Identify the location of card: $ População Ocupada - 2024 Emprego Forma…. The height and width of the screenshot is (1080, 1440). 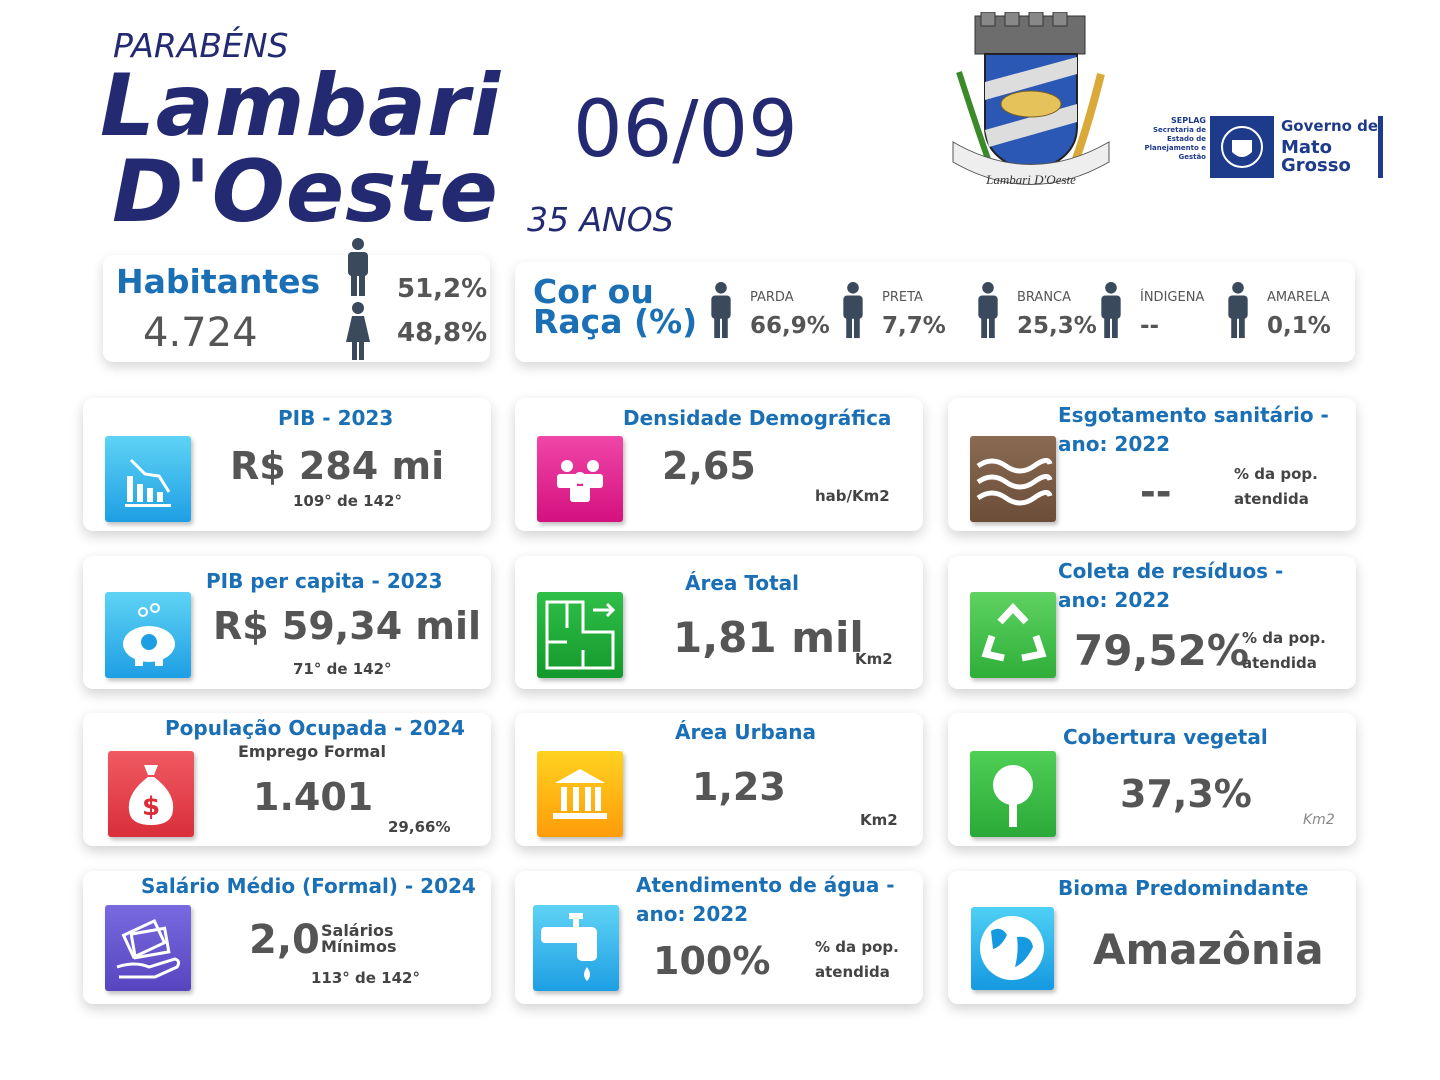
(287, 779).